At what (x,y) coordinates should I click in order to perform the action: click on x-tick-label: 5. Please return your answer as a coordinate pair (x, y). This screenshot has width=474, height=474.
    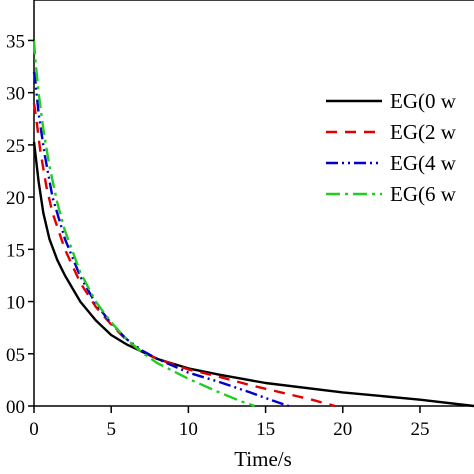
    Looking at the image, I should click on (111, 429).